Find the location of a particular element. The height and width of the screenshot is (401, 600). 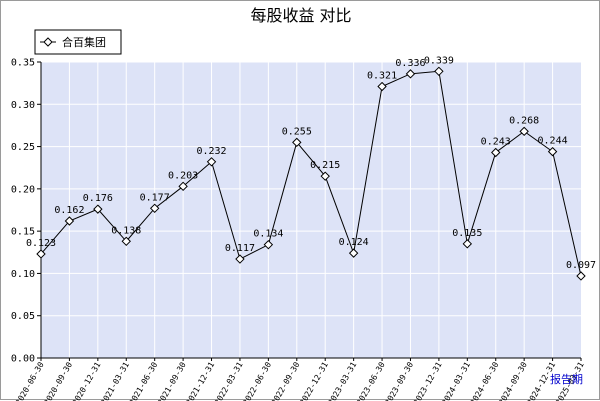

x-tick-label: 2021-06-30 is located at coordinates (144, 380).